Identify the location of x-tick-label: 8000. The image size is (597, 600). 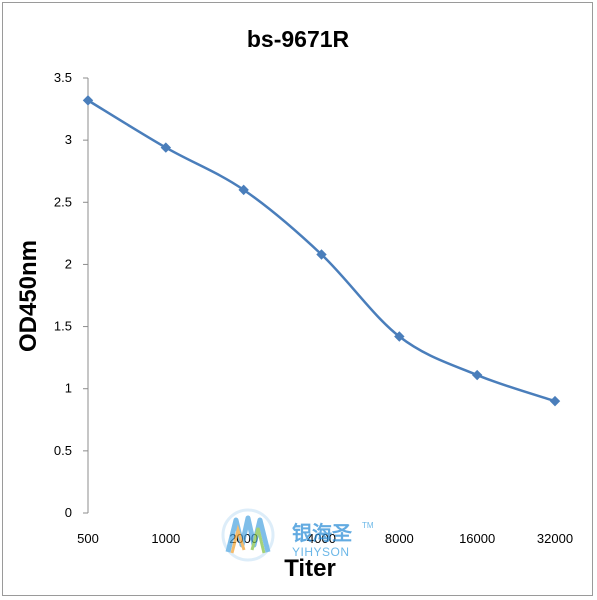
(399, 538).